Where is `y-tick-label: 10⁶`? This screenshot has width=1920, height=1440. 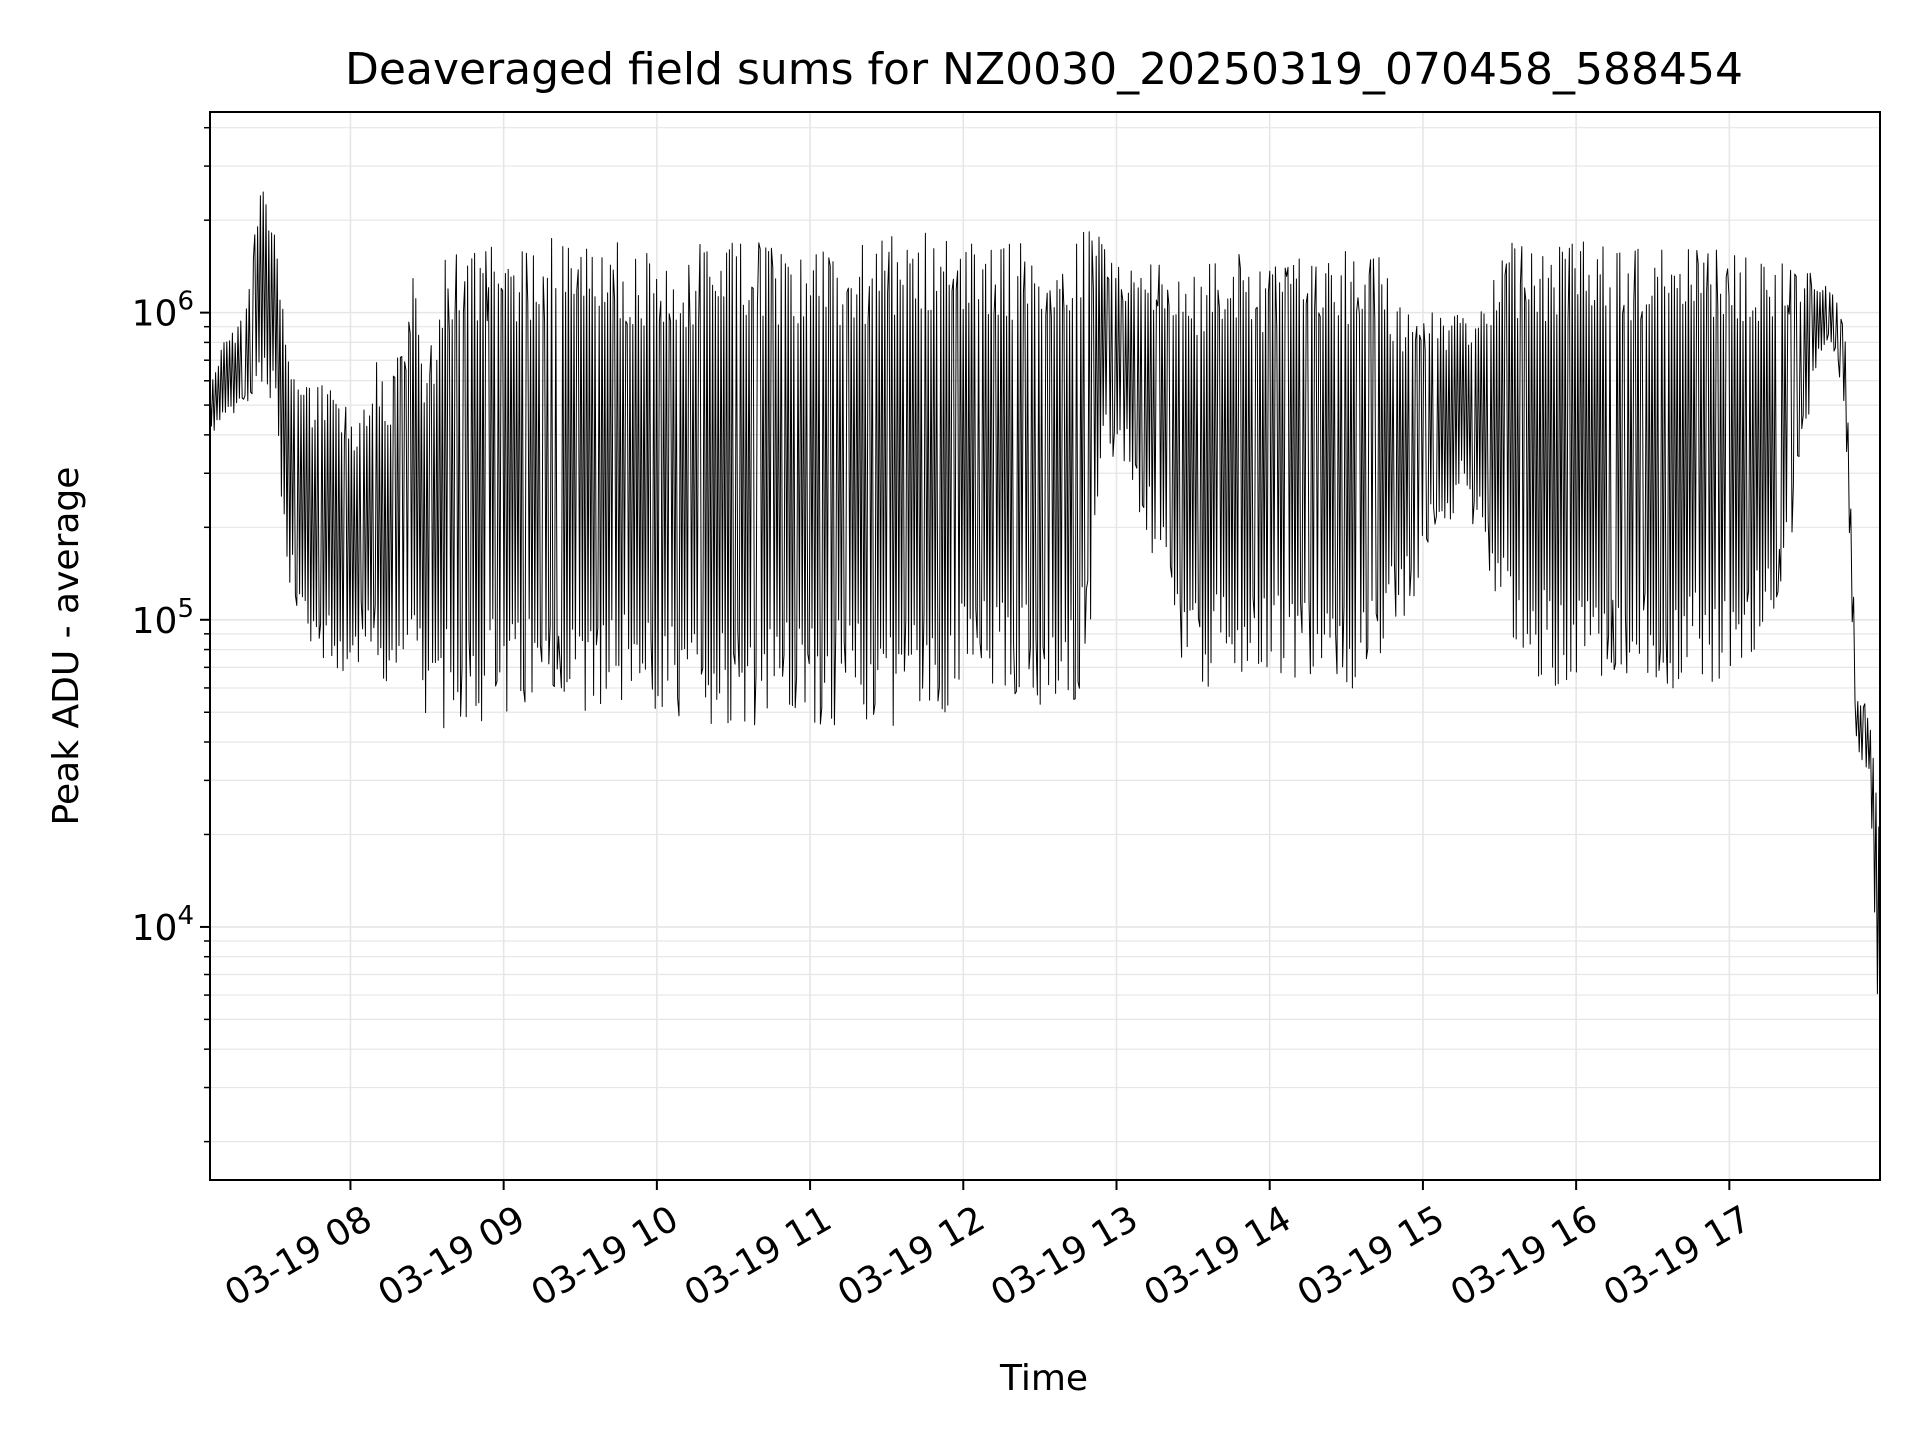 y-tick-label: 10⁶ is located at coordinates (163, 311).